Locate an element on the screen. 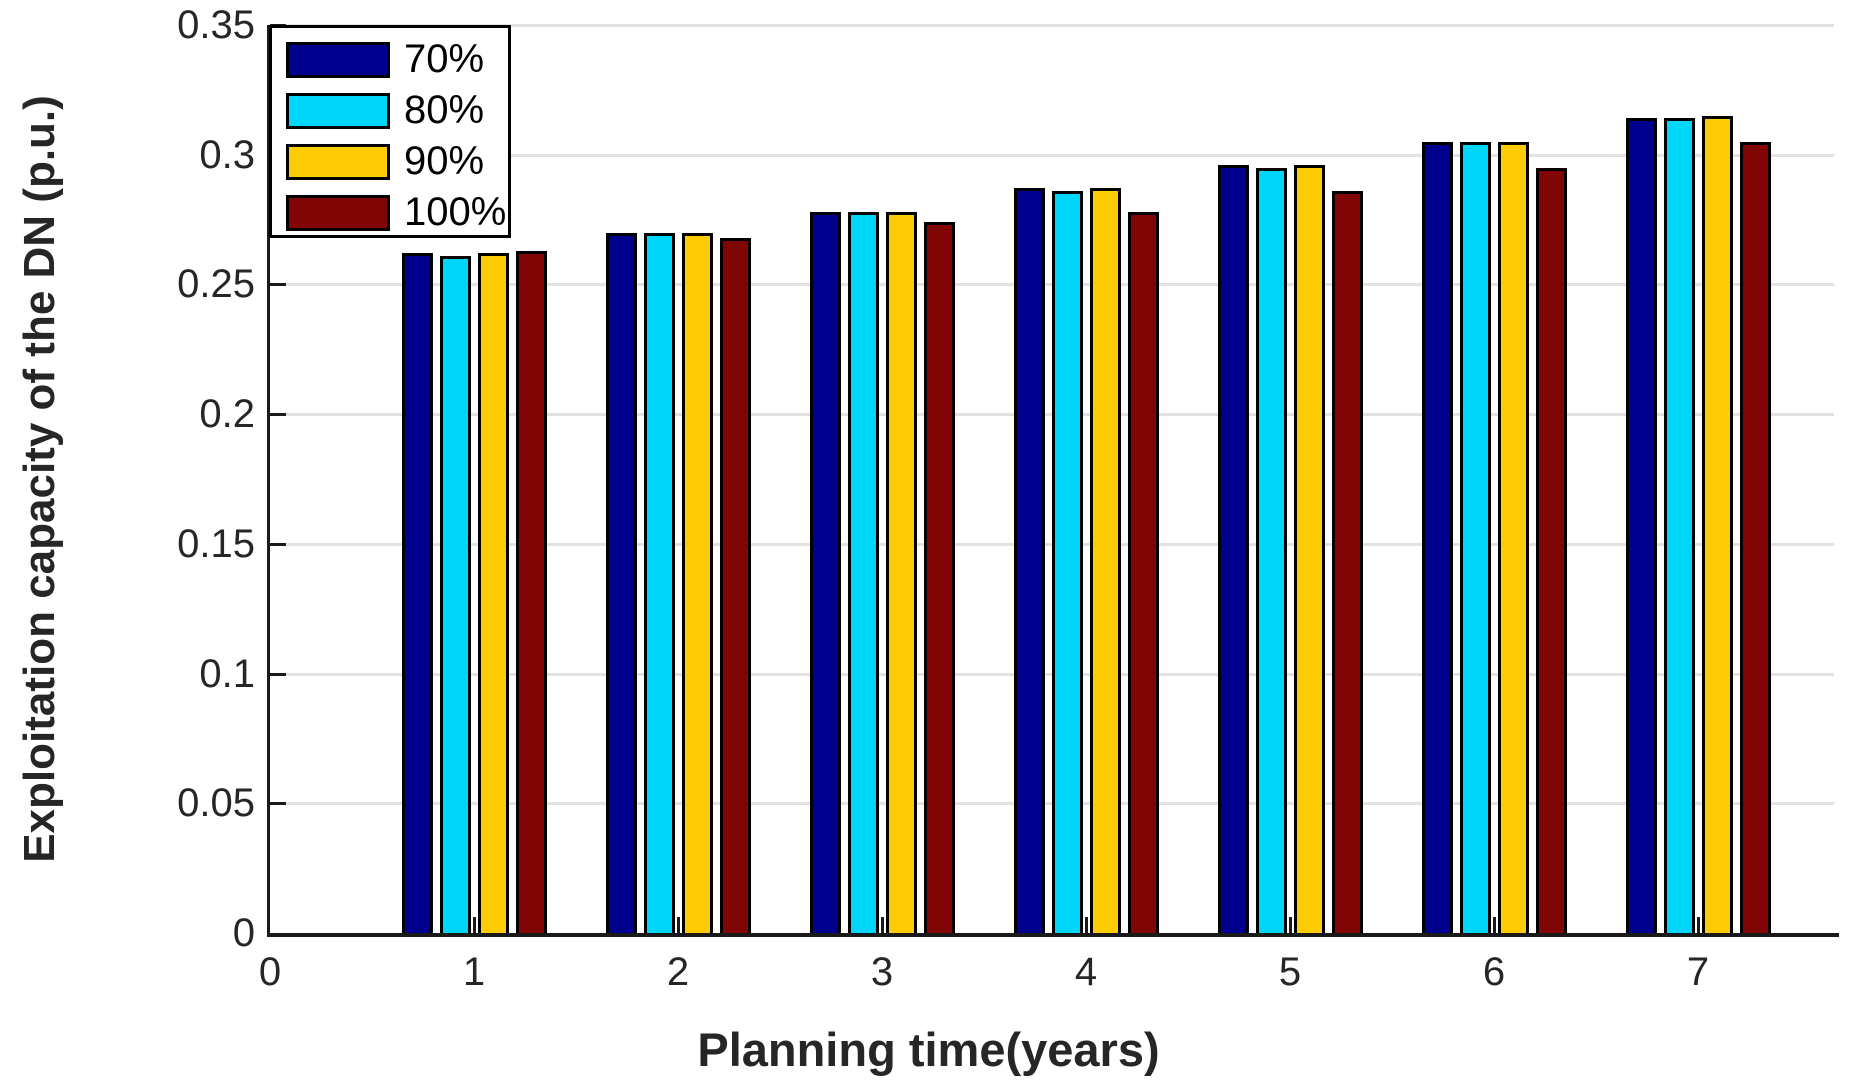 This screenshot has width=1857, height=1087. bar-year3-70% is located at coordinates (825, 573).